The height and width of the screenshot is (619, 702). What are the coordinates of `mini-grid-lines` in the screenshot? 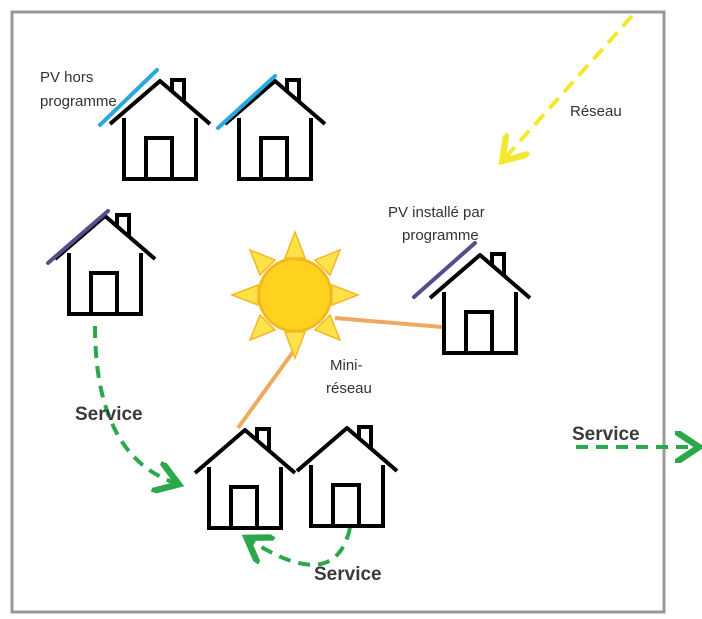 It's located at (339, 373).